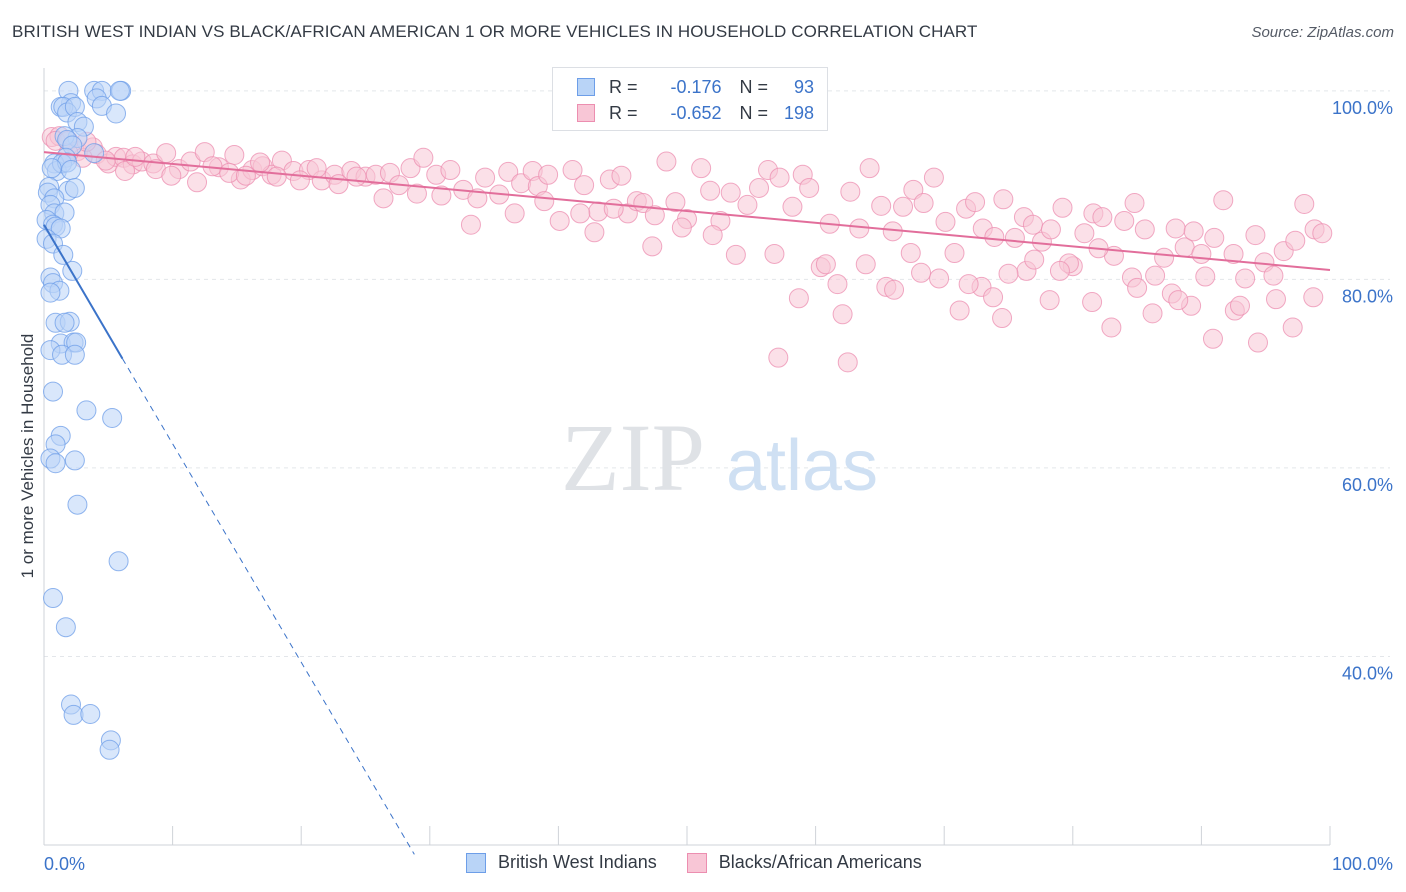  What do you see at coordinates (623, 112) in the screenshot?
I see `r-label: R =` at bounding box center [623, 112].